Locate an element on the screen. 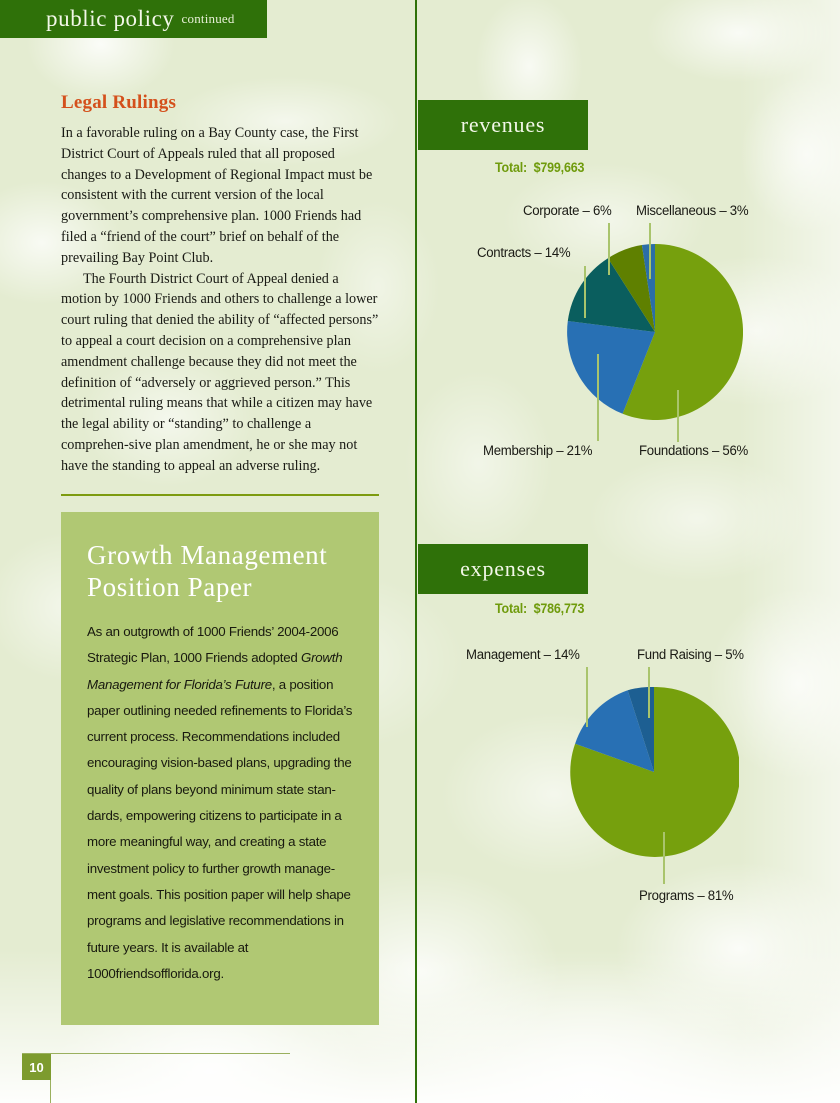  revenues-total-label: Total: is located at coordinates (511, 167).